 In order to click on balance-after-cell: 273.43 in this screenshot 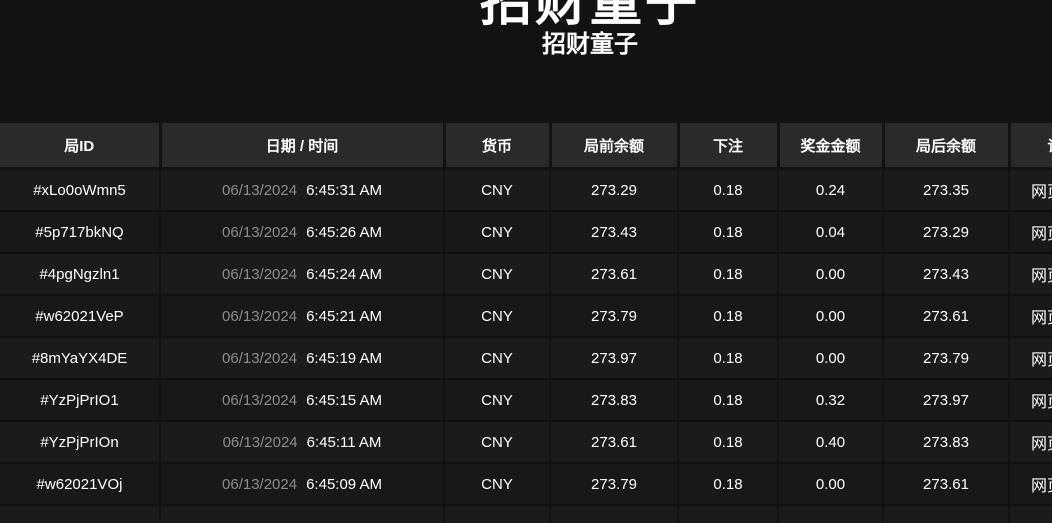, I will do `click(946, 274)`.